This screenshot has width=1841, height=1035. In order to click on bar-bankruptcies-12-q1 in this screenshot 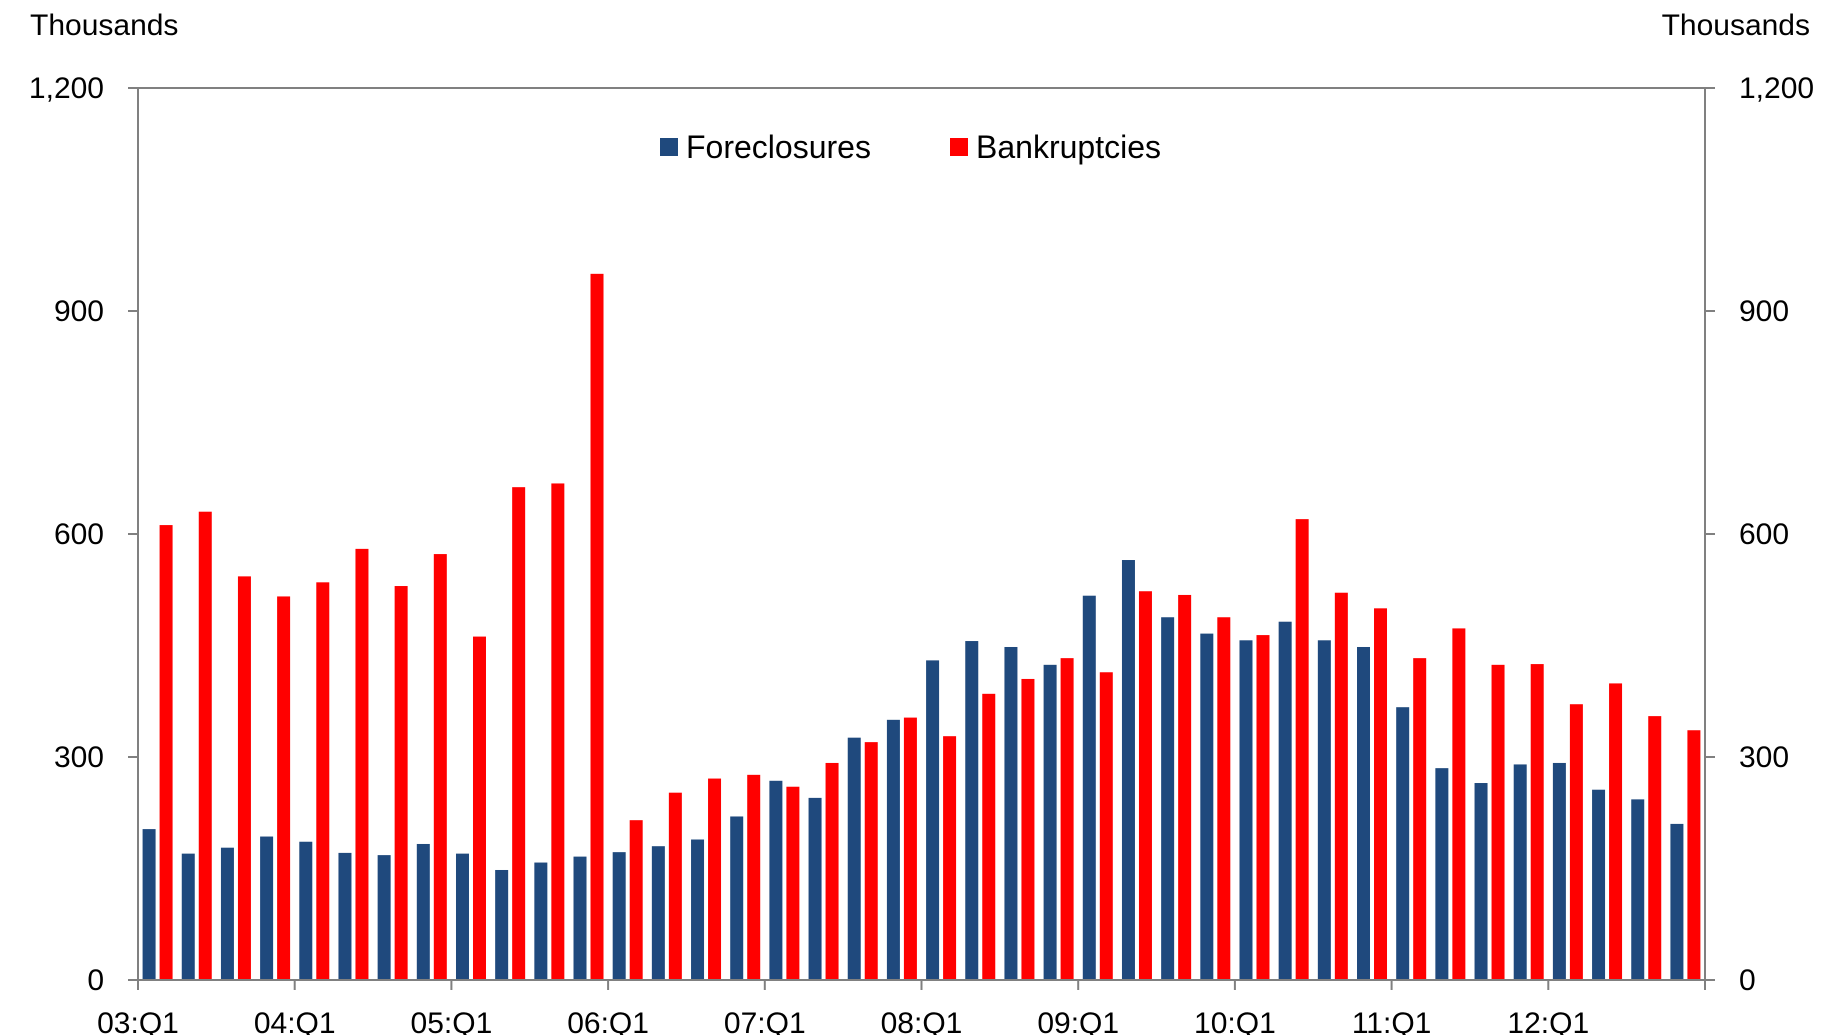, I will do `click(1576, 842)`.